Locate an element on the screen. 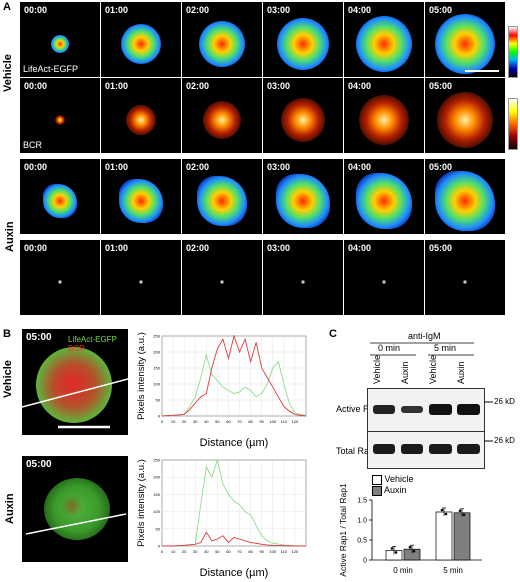 This screenshot has width=520, height=582. colorbar-jet is located at coordinates (513, 52).